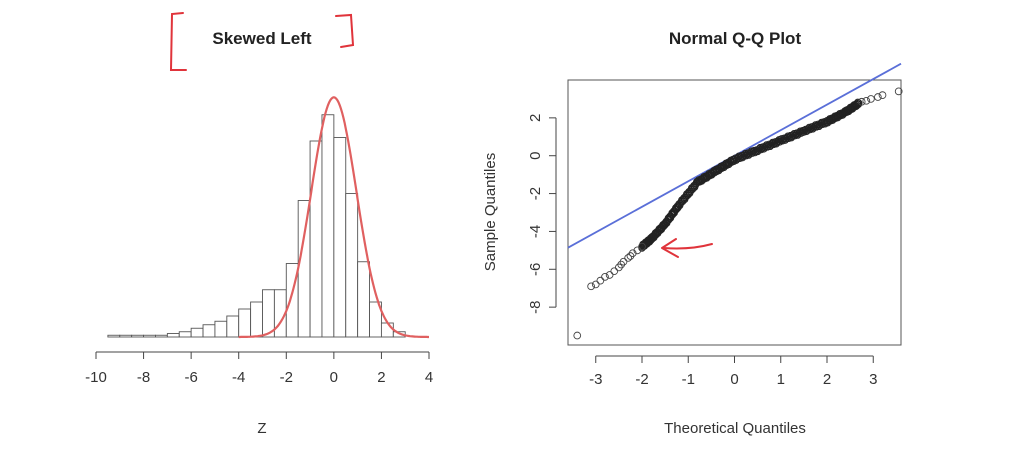 The image size is (1023, 451). Describe the element at coordinates (259, 368) in the screenshot. I see `histogram-x-axis: -10 -8 -6 -4 -2 0 2 4` at that location.